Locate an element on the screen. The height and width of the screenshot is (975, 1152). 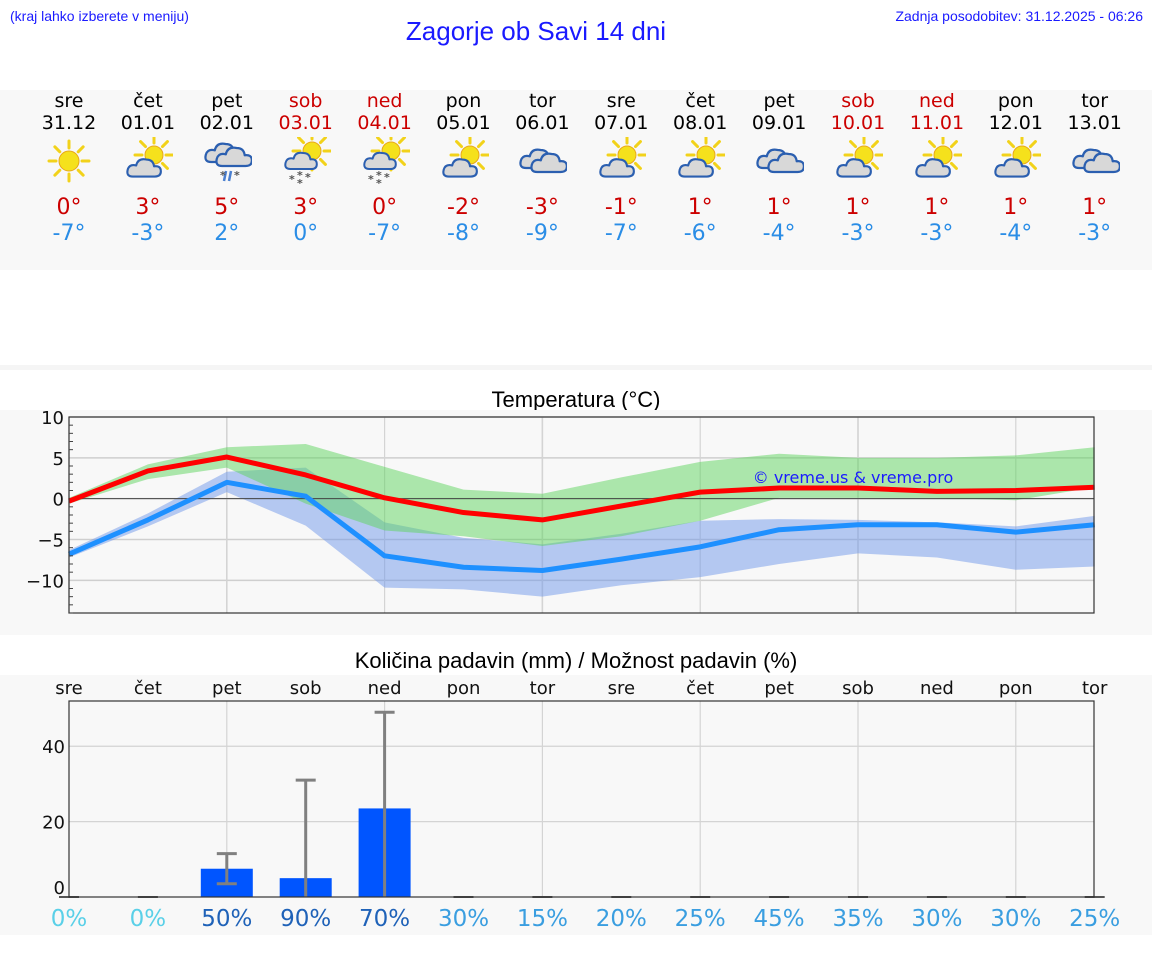
day-date: 31.12 is located at coordinates (69, 123).